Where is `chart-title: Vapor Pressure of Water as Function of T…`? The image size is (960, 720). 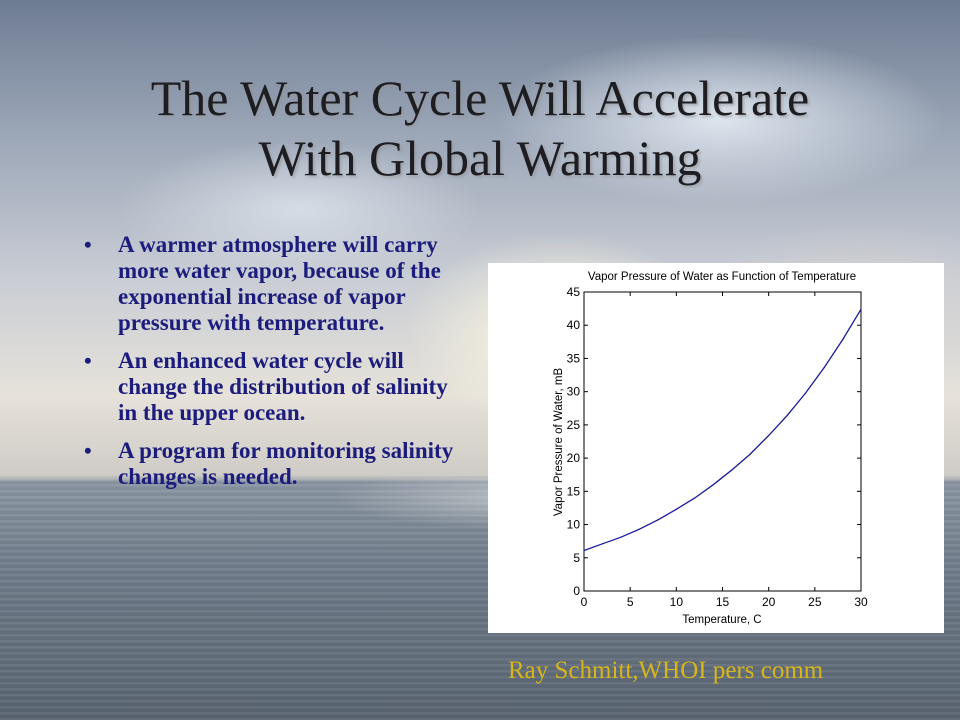 chart-title: Vapor Pressure of Water as Function of T… is located at coordinates (722, 277).